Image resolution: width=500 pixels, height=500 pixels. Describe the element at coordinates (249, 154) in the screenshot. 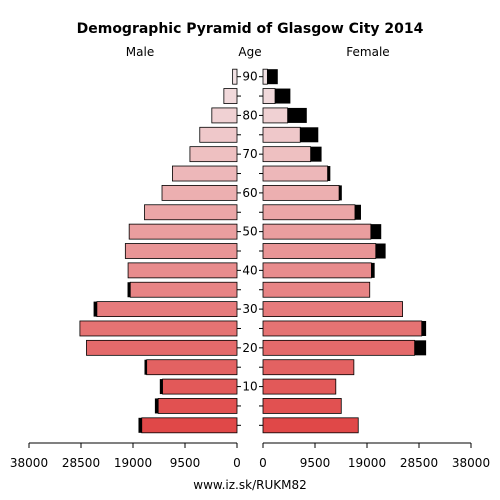

I see `age-tick-label: 70` at that location.